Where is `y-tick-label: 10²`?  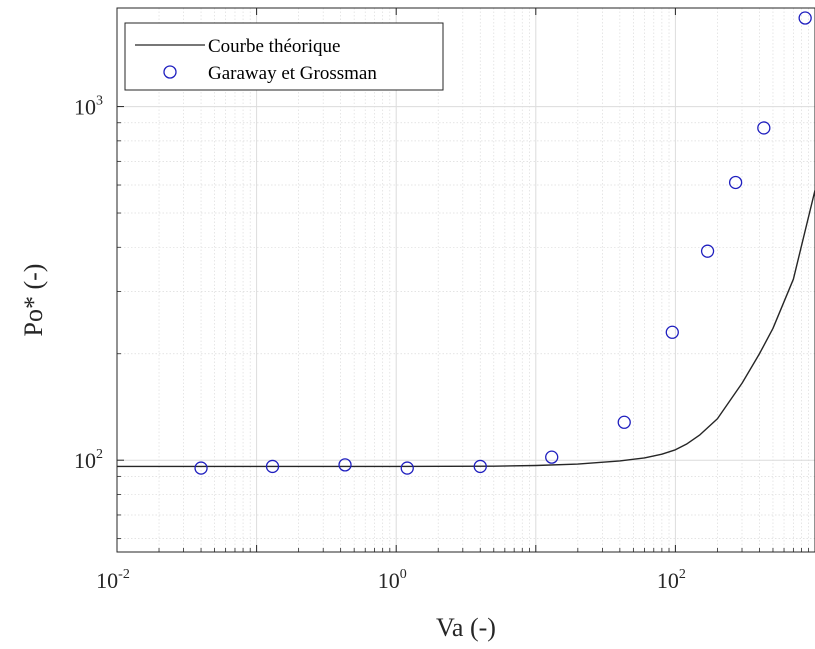
y-tick-label: 10² is located at coordinates (88, 460).